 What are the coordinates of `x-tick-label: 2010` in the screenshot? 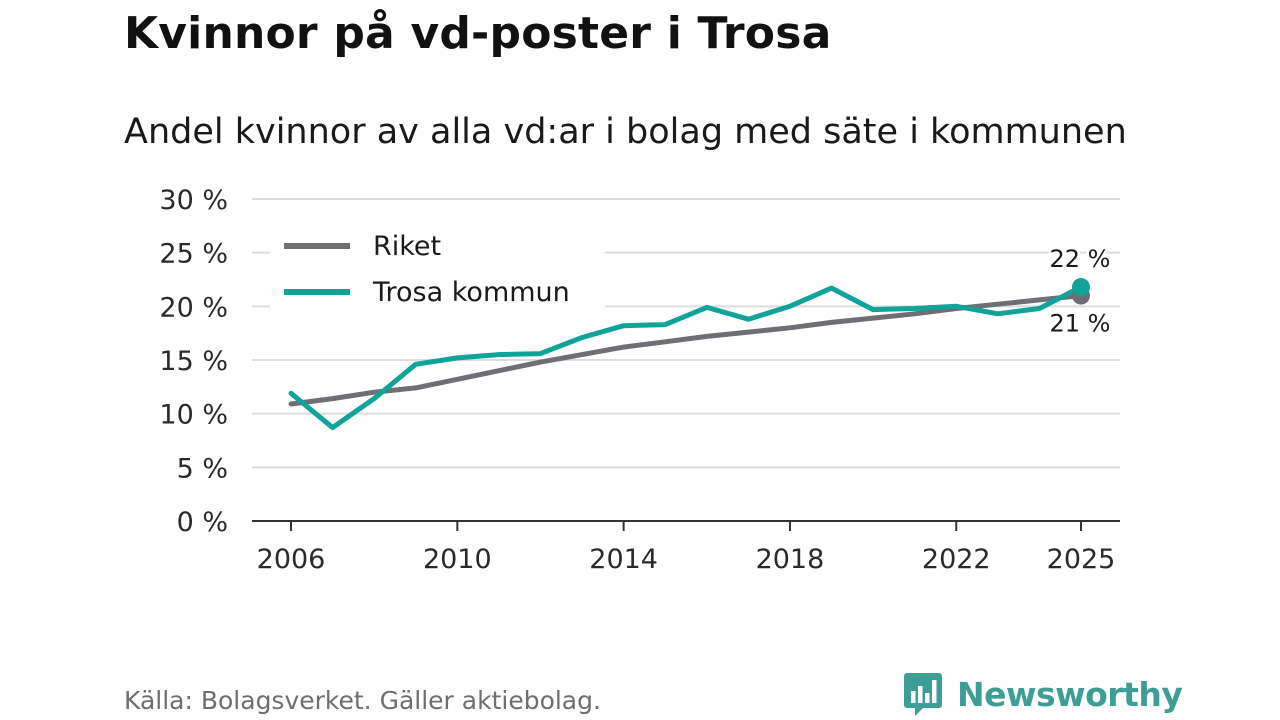 It's located at (457, 559).